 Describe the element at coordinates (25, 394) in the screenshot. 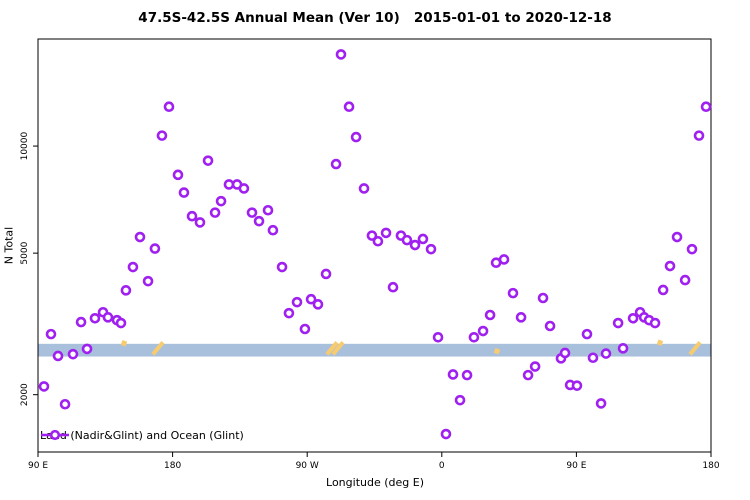

I see `y-tick-label: 2000` at that location.